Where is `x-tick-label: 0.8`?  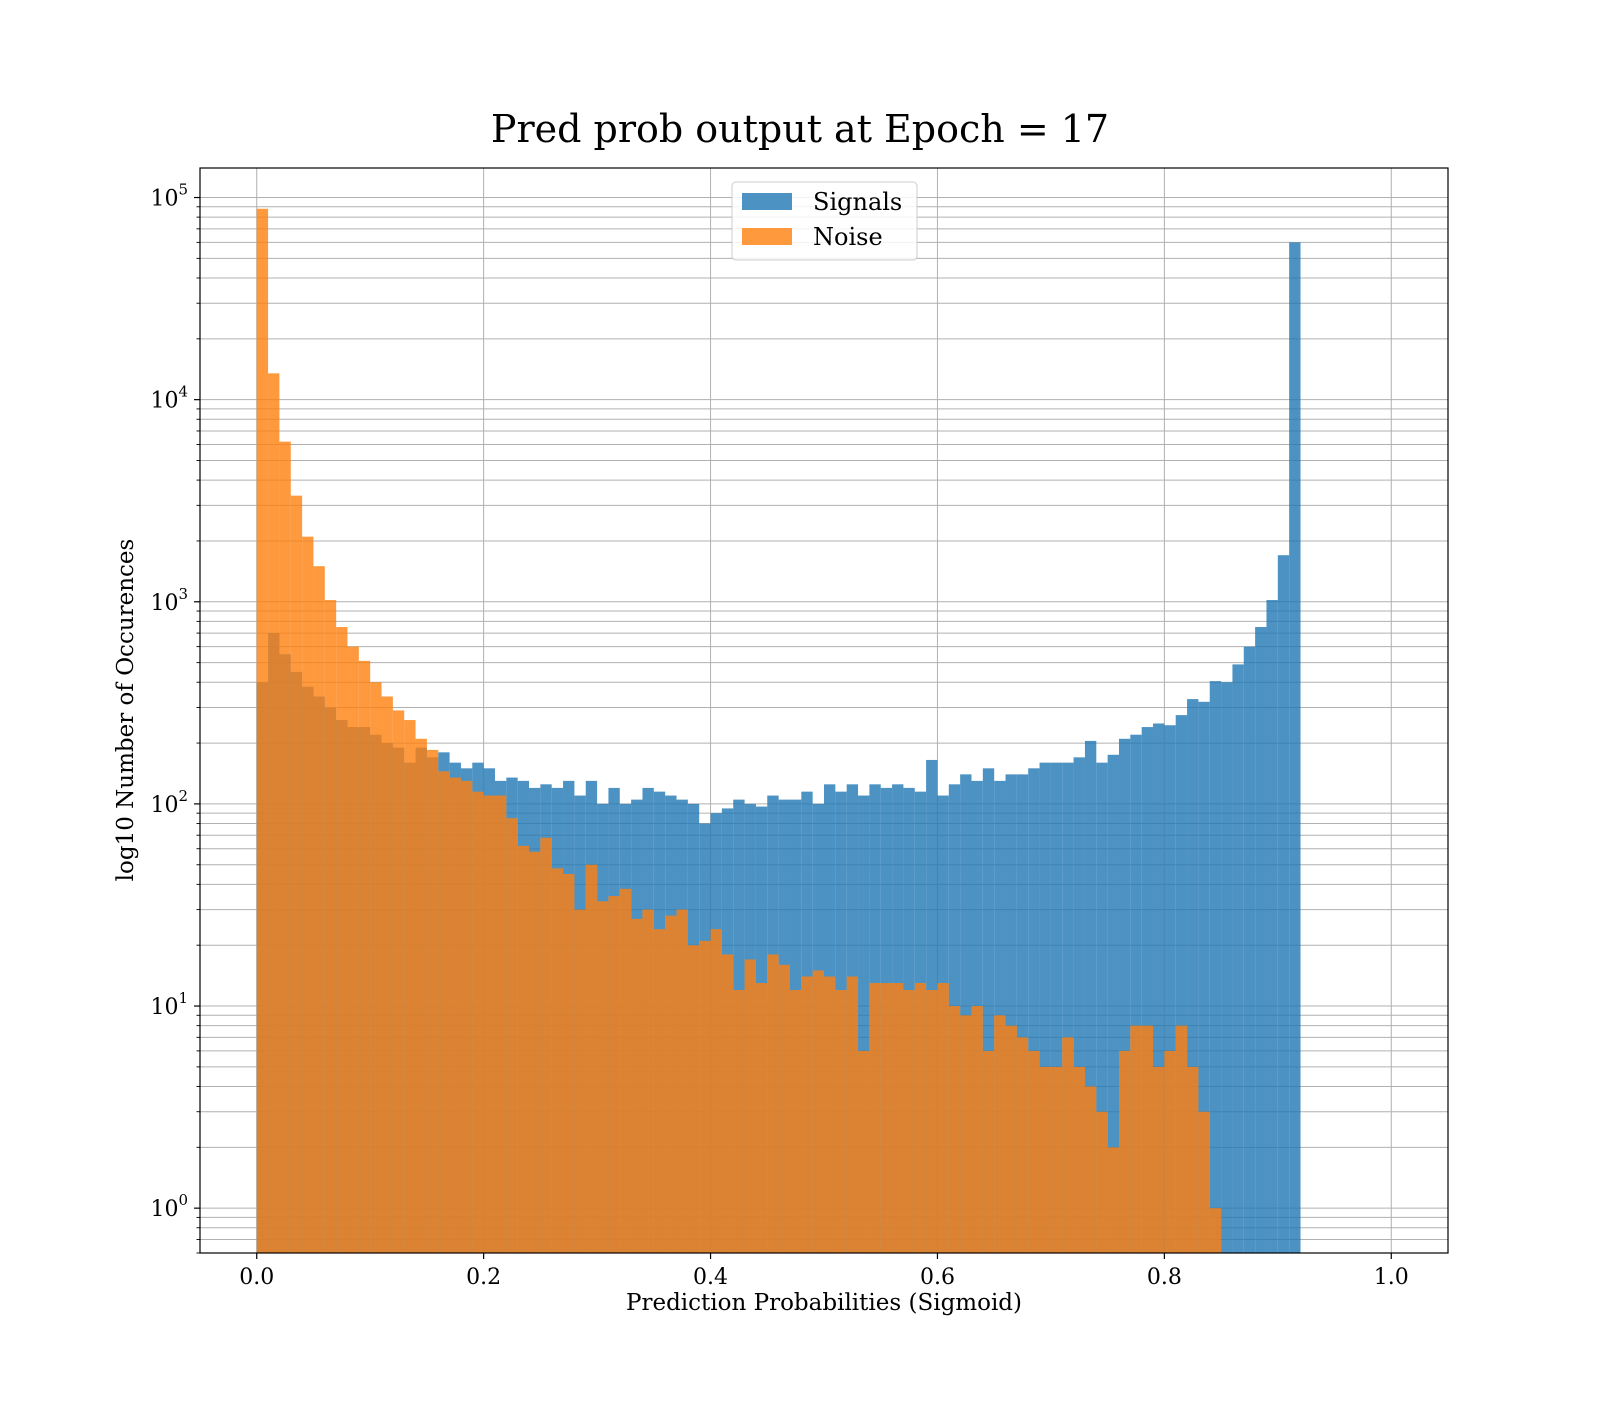
x-tick-label: 0.8 is located at coordinates (1164, 1277).